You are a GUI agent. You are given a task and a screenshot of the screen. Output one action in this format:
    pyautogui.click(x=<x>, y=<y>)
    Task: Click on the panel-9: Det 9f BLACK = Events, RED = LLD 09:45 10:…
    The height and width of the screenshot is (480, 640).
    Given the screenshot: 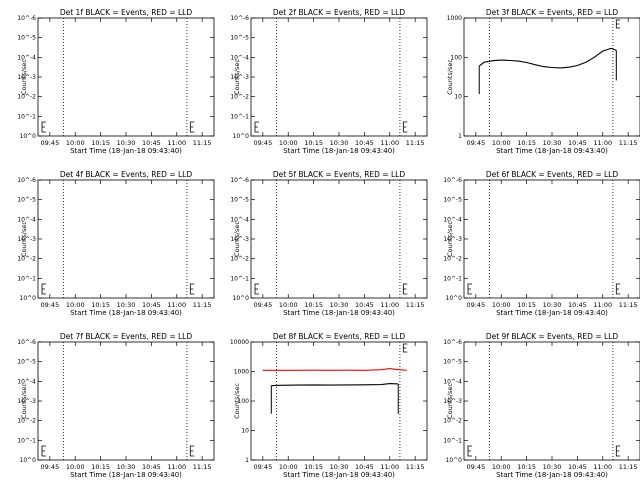 What is the action you would take?
    pyautogui.click(x=541, y=405)
    